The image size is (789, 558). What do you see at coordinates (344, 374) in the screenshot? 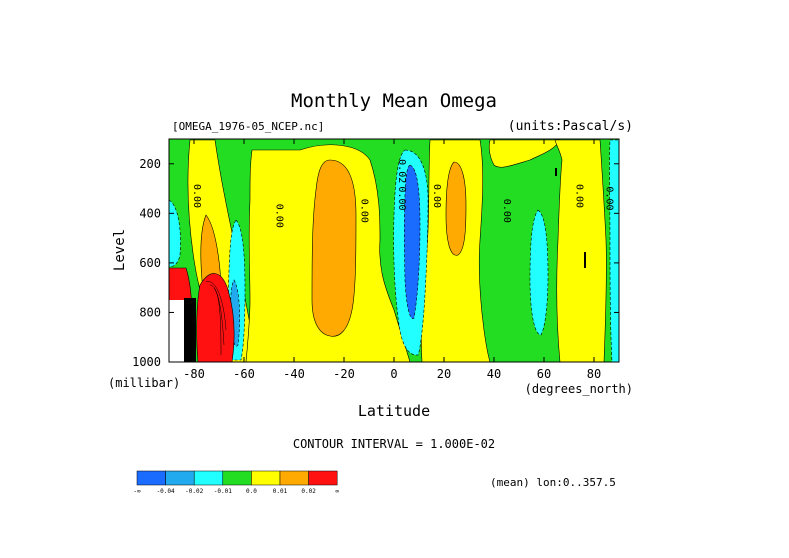
I see `x-tick-label: -20` at bounding box center [344, 374].